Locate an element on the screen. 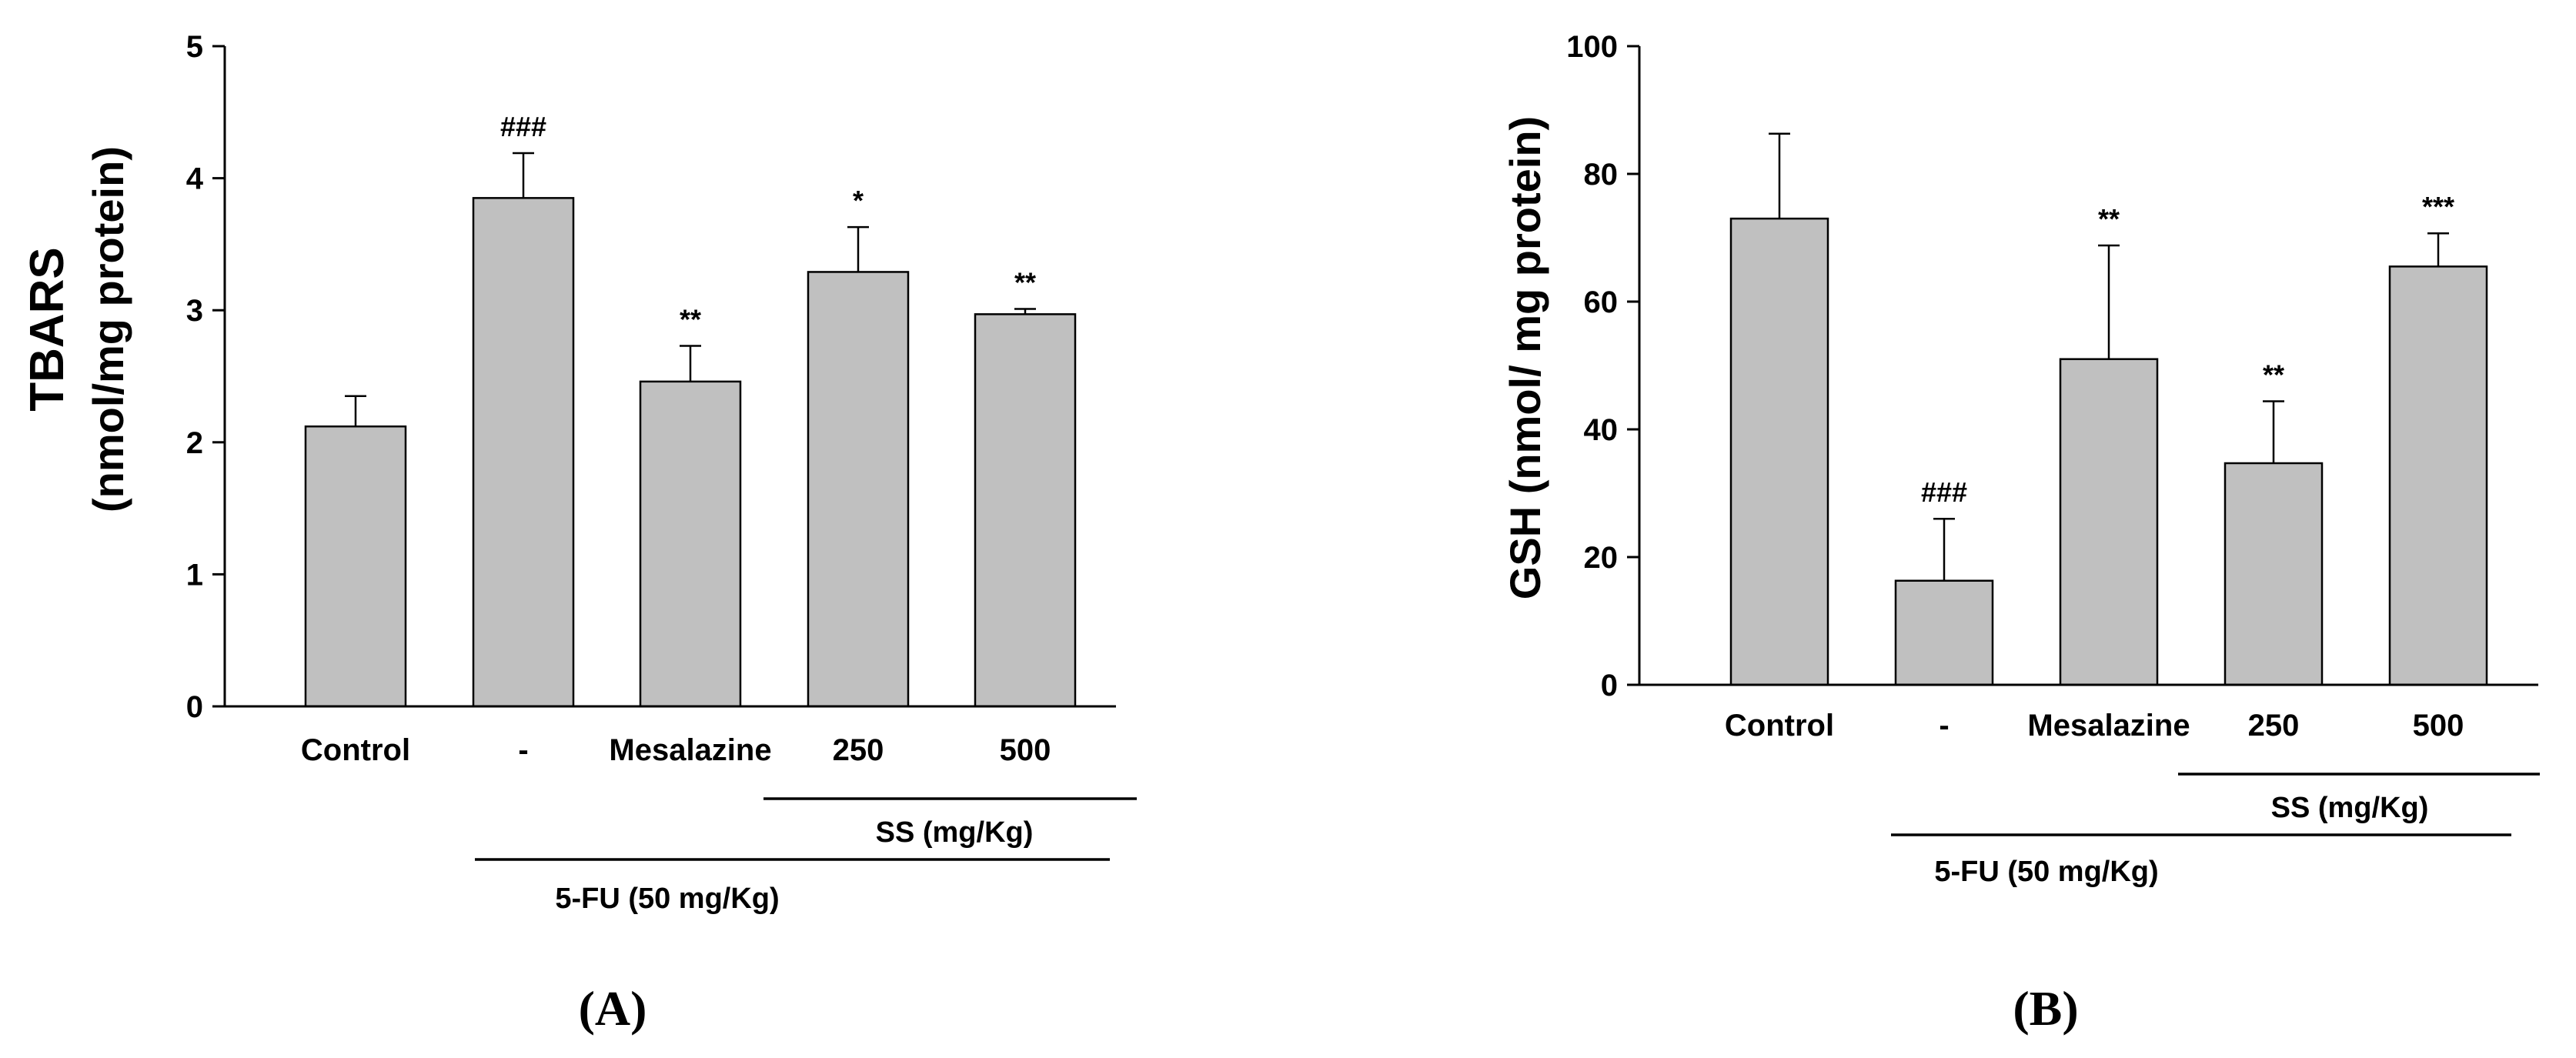 This screenshot has width=2576, height=1058. y-tick-label: 100 is located at coordinates (1592, 47).